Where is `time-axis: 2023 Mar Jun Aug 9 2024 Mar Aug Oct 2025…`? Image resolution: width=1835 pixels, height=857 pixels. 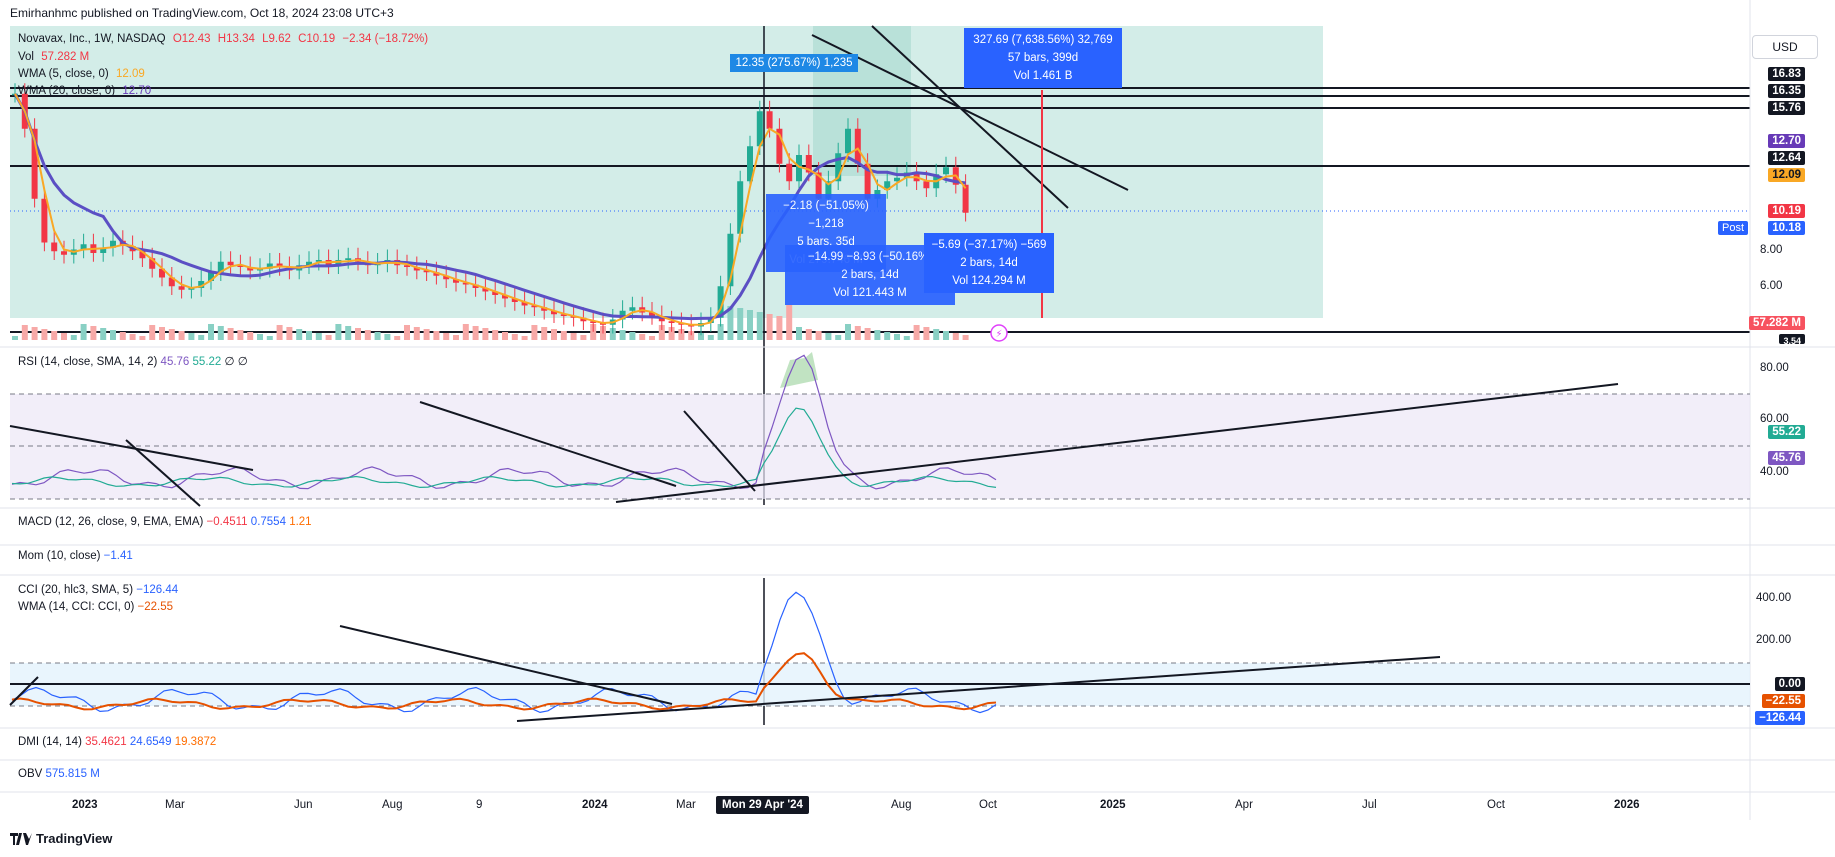 time-axis: 2023 Mar Jun Aug 9 2024 Mar Aug Oct 2025… is located at coordinates (875, 807).